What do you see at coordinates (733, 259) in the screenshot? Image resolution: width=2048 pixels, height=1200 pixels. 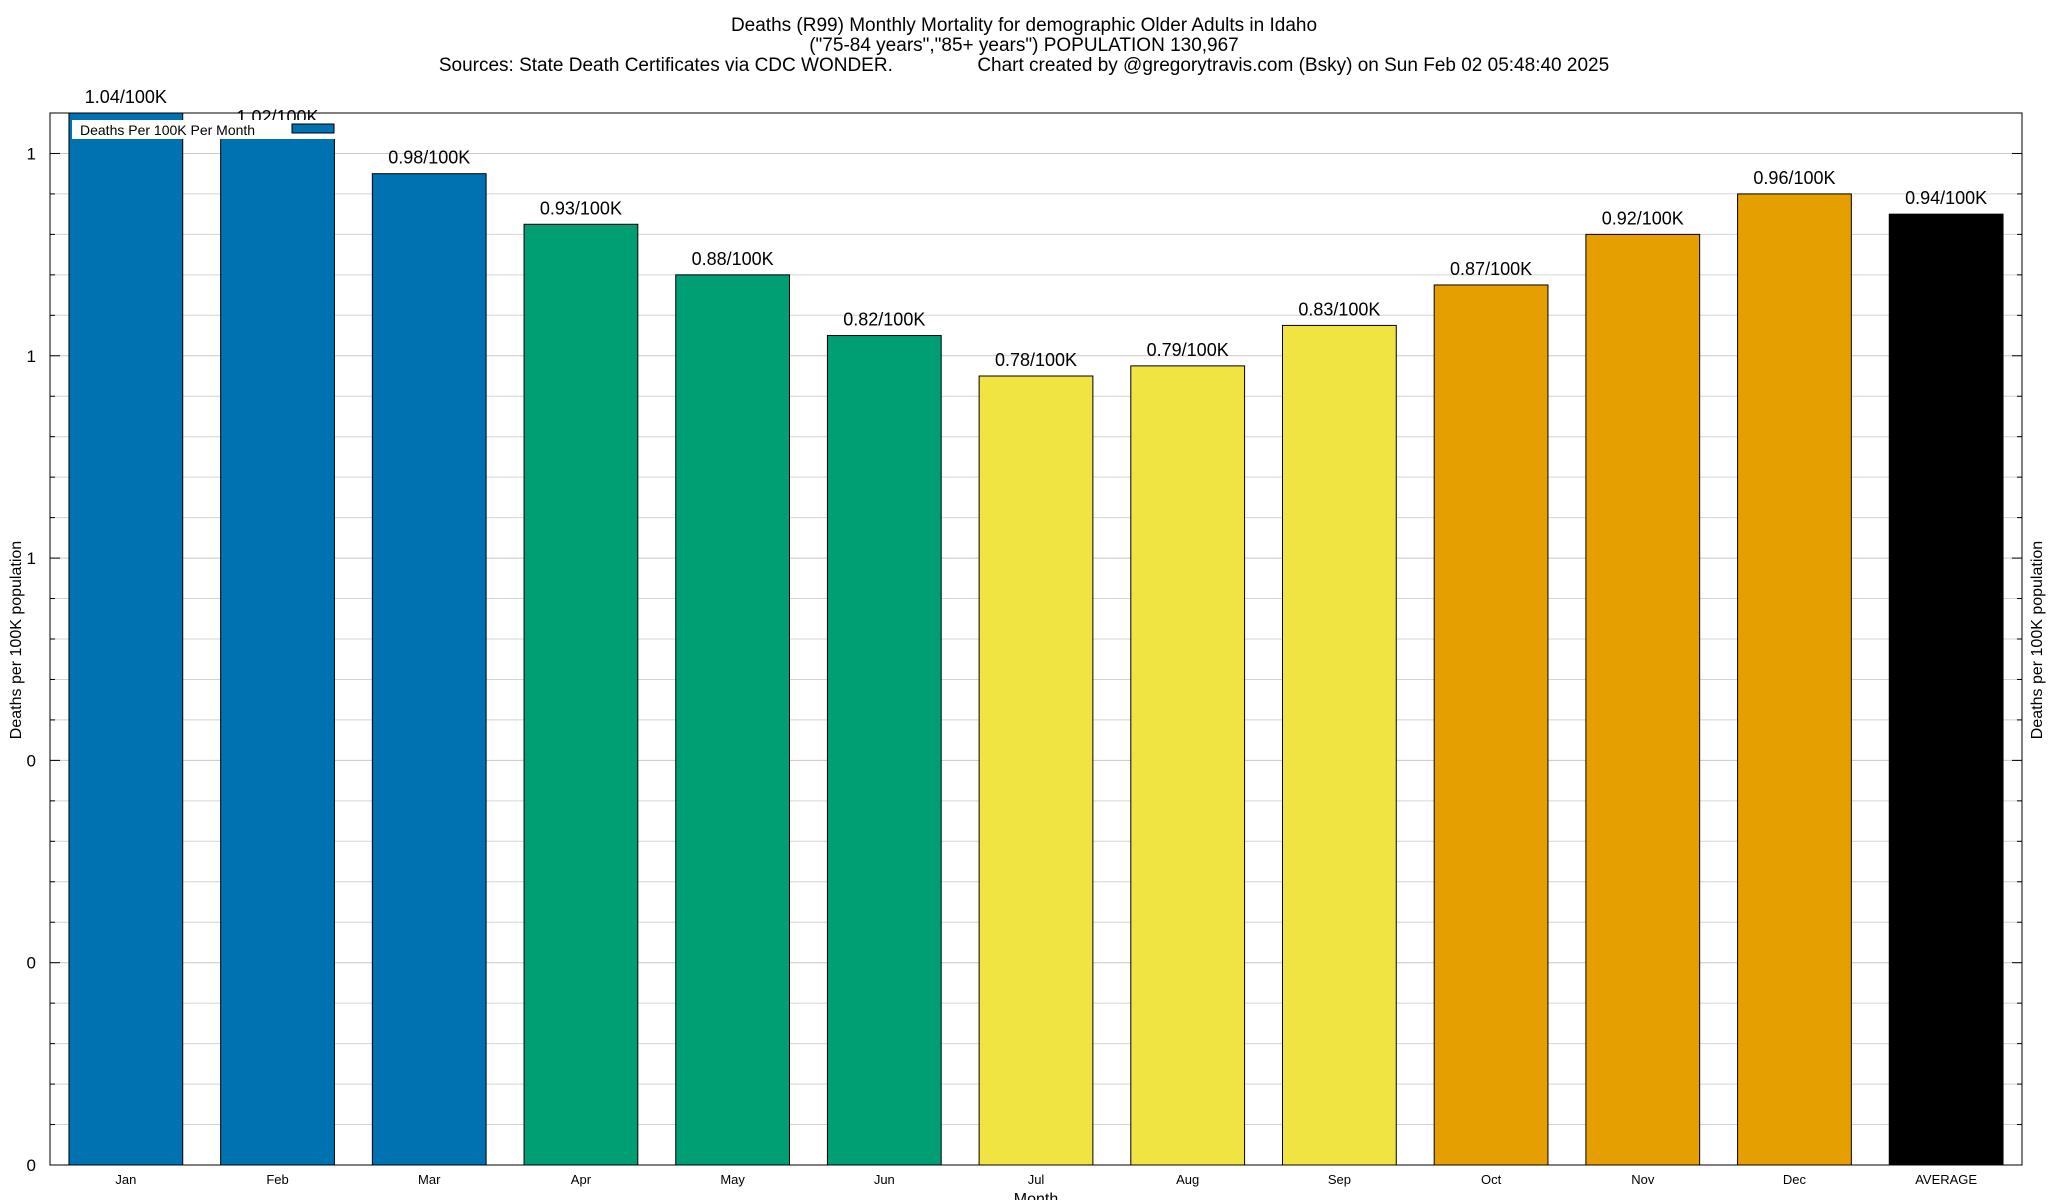 I see `data-label: 0.88/100K` at bounding box center [733, 259].